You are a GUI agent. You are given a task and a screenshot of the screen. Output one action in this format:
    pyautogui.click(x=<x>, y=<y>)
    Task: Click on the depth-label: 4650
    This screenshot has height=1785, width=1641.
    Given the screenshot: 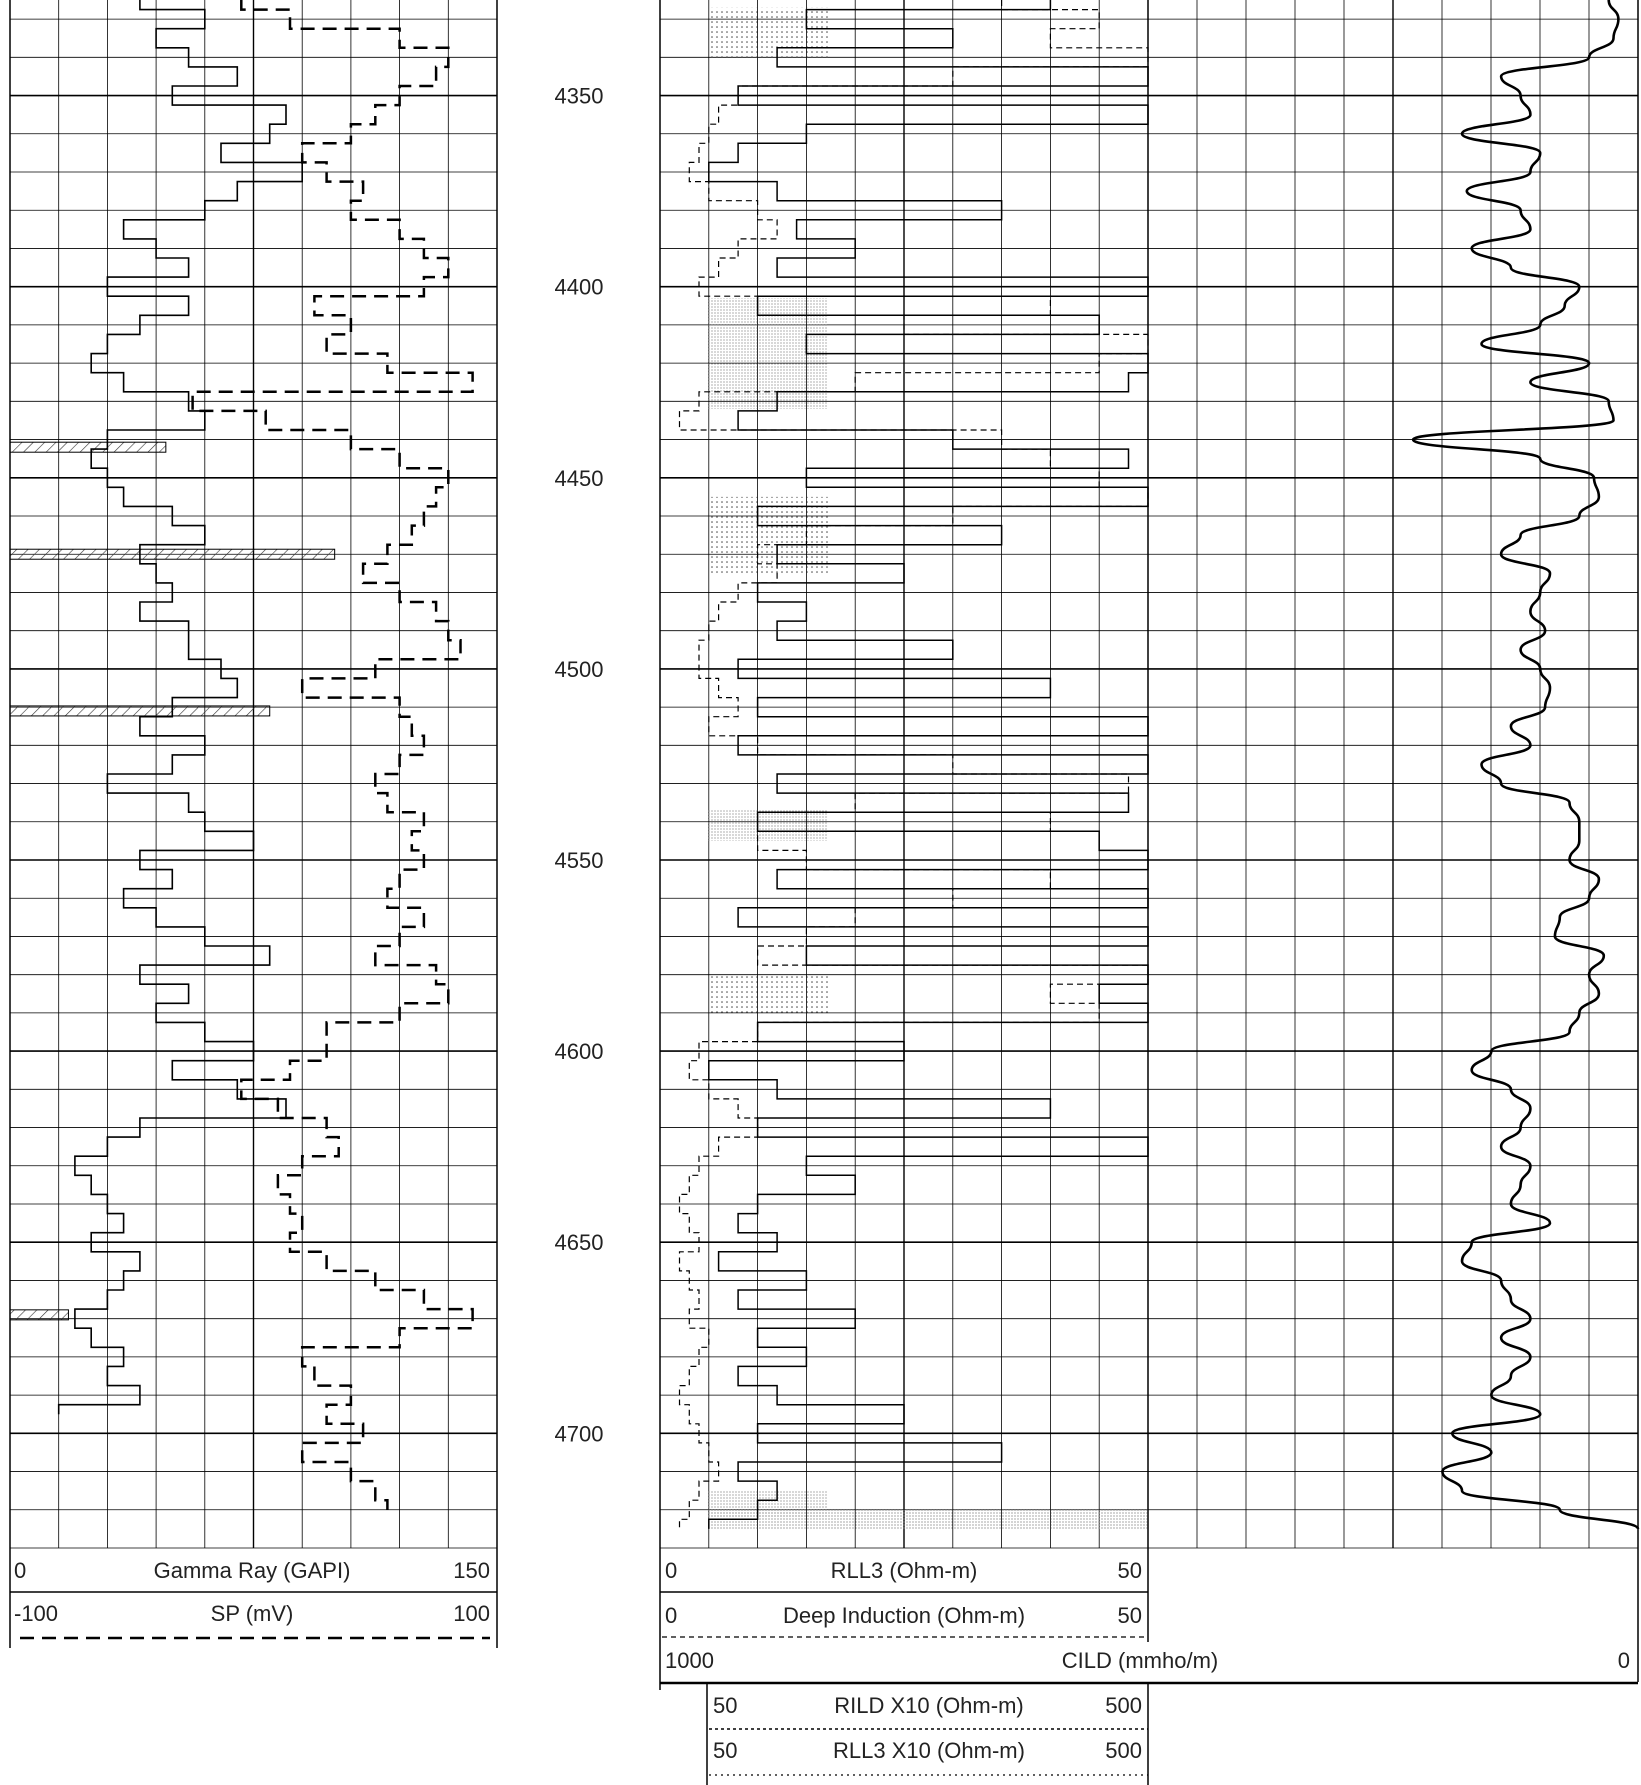 What is the action you would take?
    pyautogui.click(x=579, y=1242)
    